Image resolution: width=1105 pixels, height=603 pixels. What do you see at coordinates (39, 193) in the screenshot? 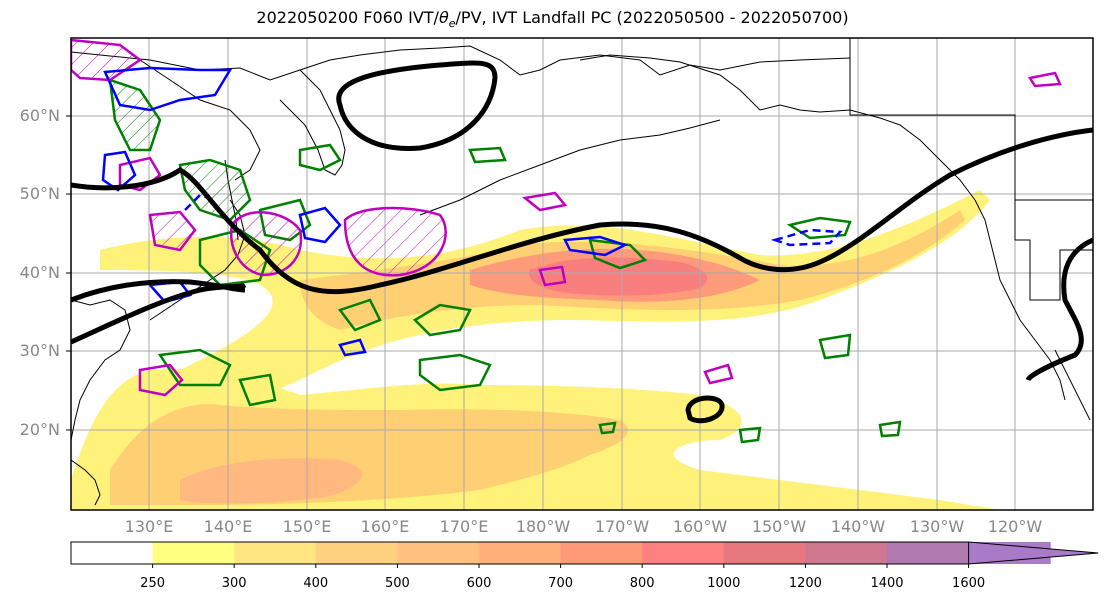
I see `lat-label-50n: 50°N` at bounding box center [39, 193].